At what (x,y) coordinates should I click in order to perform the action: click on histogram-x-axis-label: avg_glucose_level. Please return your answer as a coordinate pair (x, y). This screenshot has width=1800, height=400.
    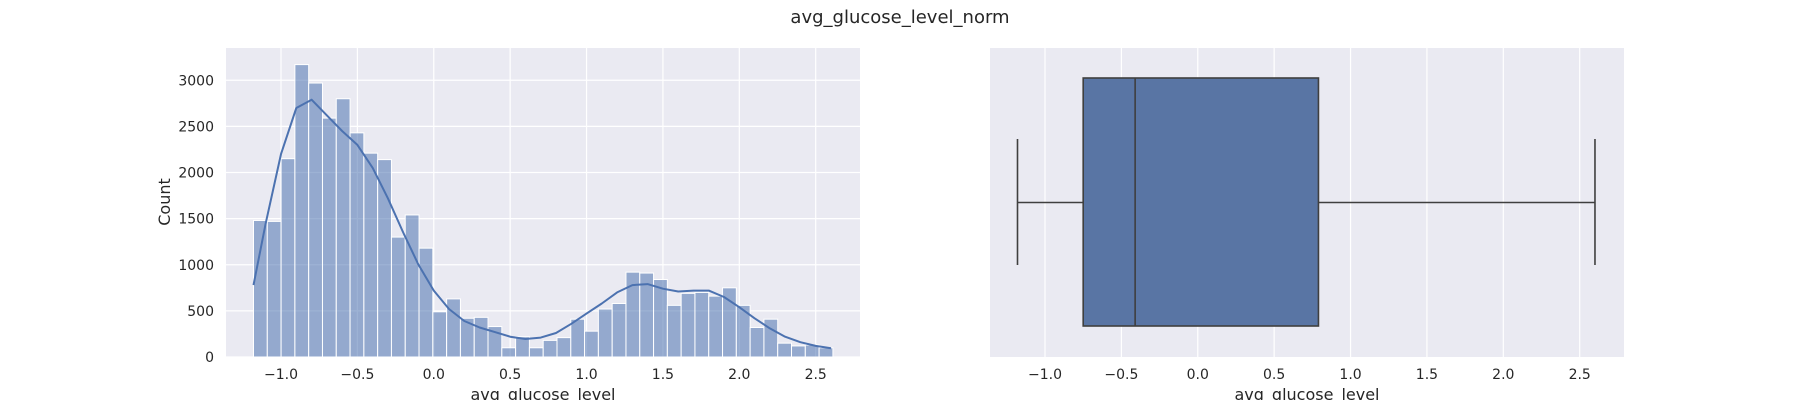
    Looking at the image, I should click on (543, 392).